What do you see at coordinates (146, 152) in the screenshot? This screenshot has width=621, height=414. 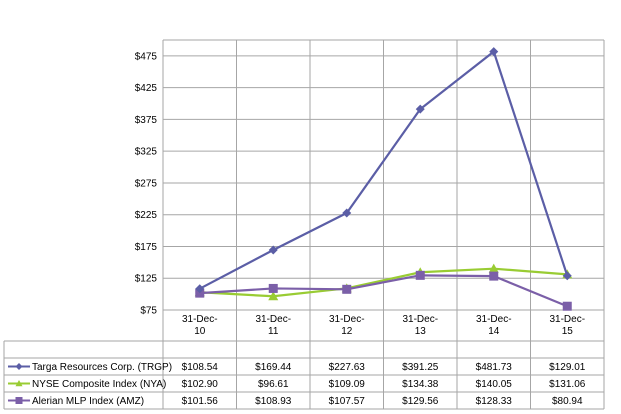 I see `y-tick-label: $325` at bounding box center [146, 152].